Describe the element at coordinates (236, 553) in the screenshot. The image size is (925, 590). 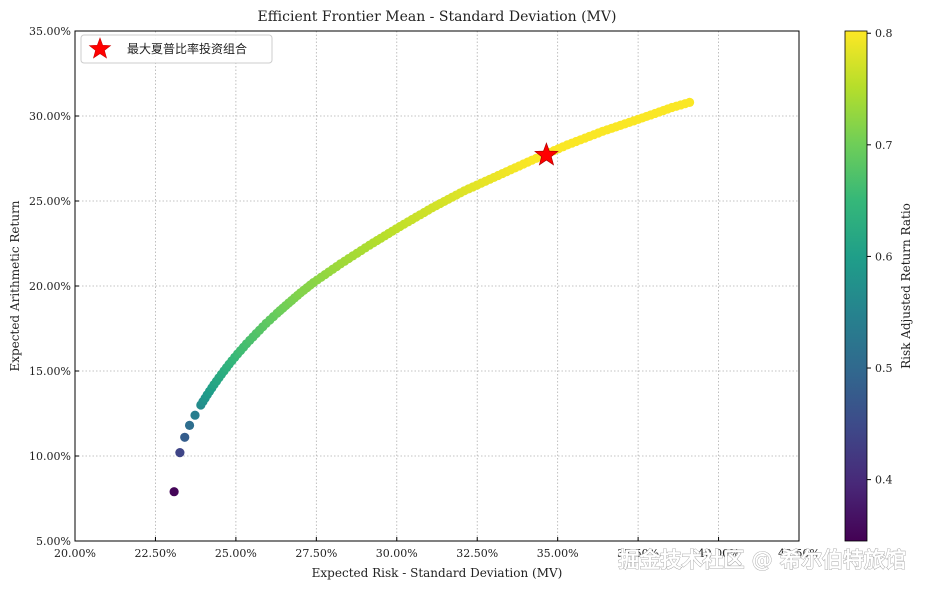
I see `x-tick-label: 25.00%` at that location.